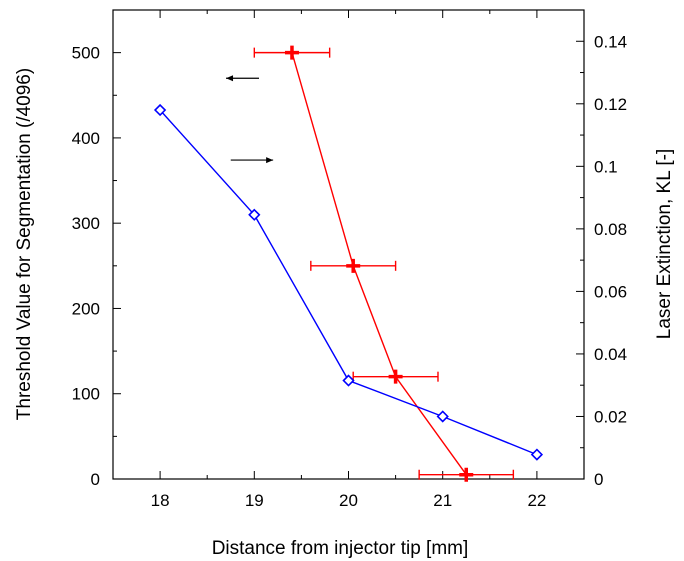 The height and width of the screenshot is (561, 684). I want to click on y-left-tick-label: 500, so click(86, 53).